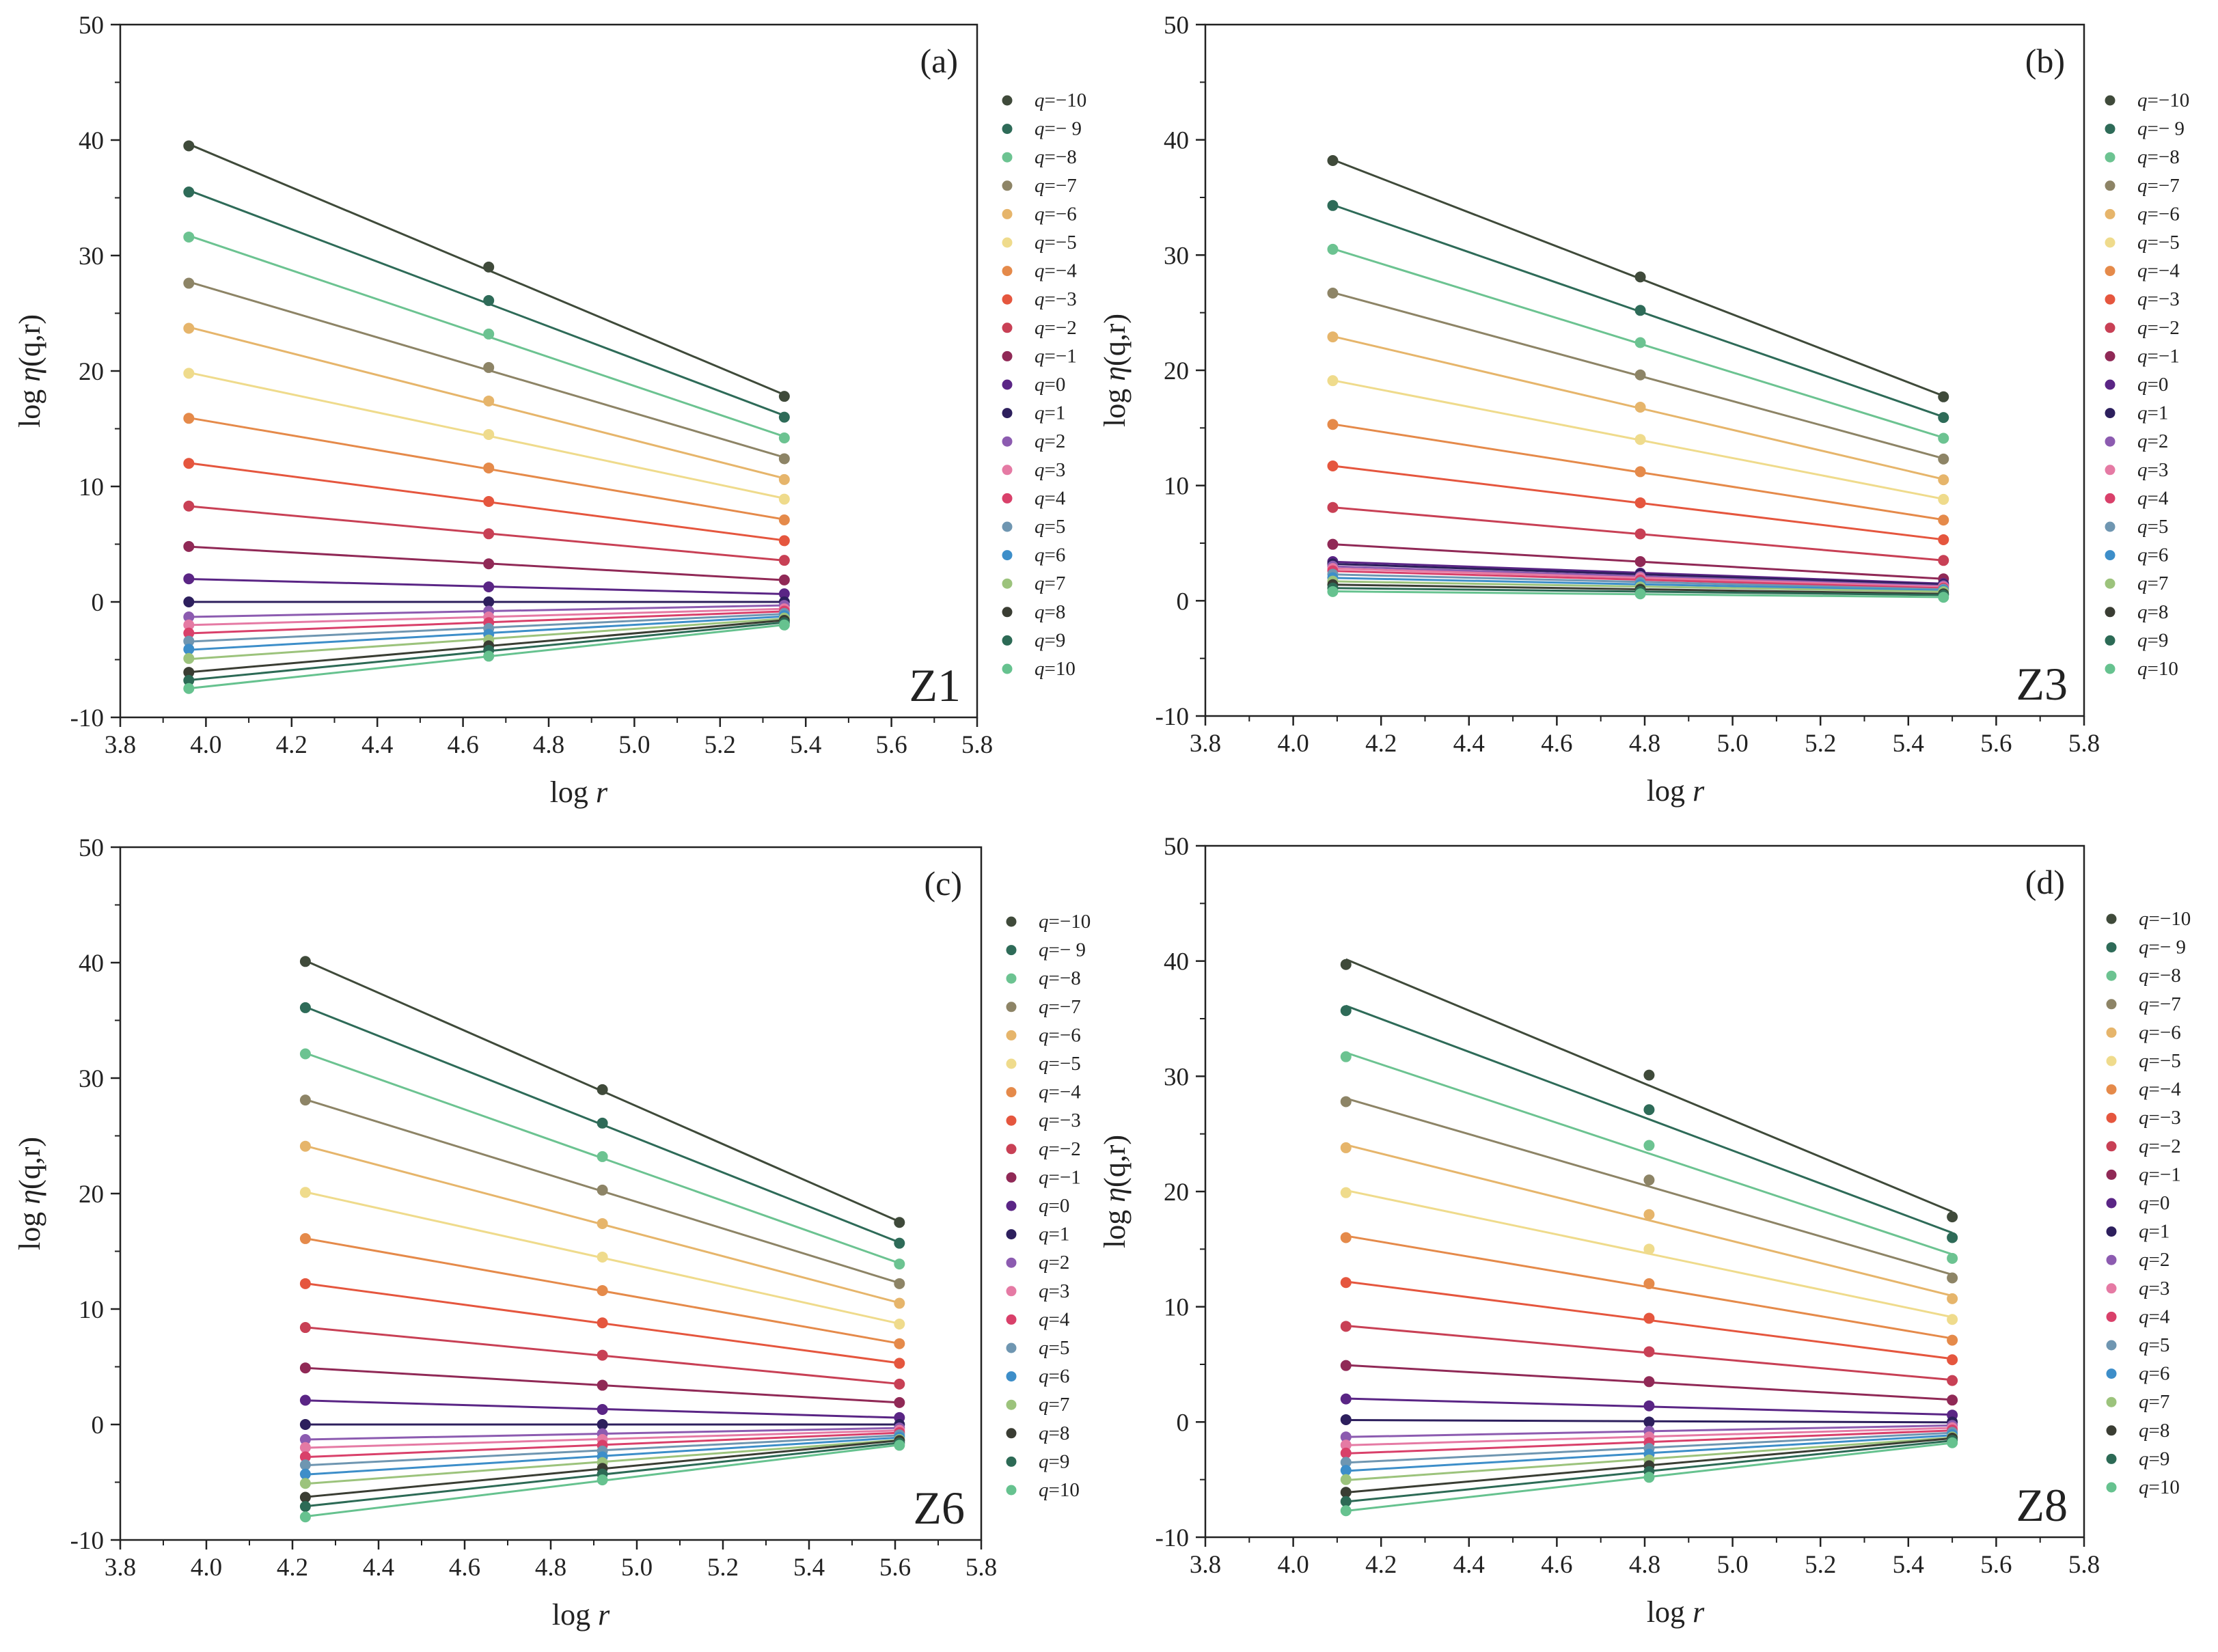  I want to click on y-tick-label: 20, so click(91, 372).